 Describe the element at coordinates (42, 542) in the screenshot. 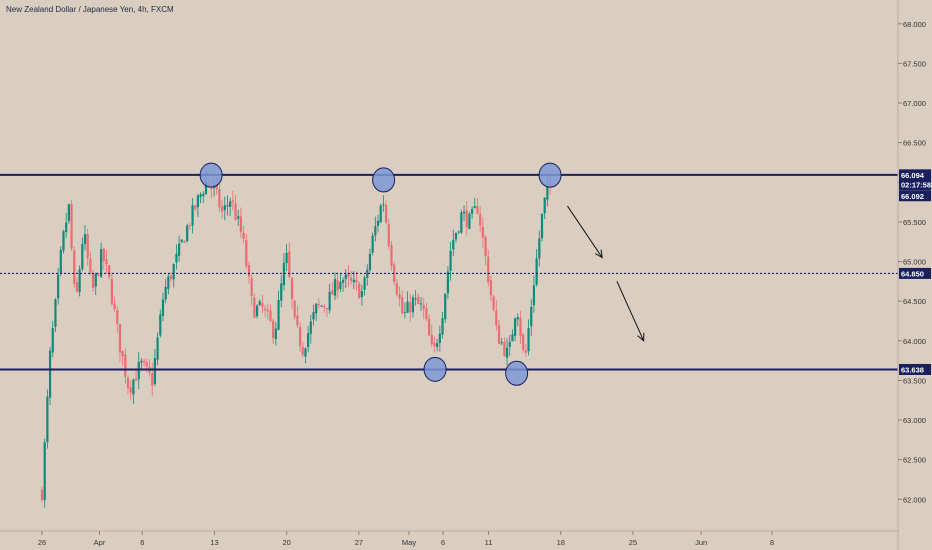

I see `x-tick-label: 26` at that location.